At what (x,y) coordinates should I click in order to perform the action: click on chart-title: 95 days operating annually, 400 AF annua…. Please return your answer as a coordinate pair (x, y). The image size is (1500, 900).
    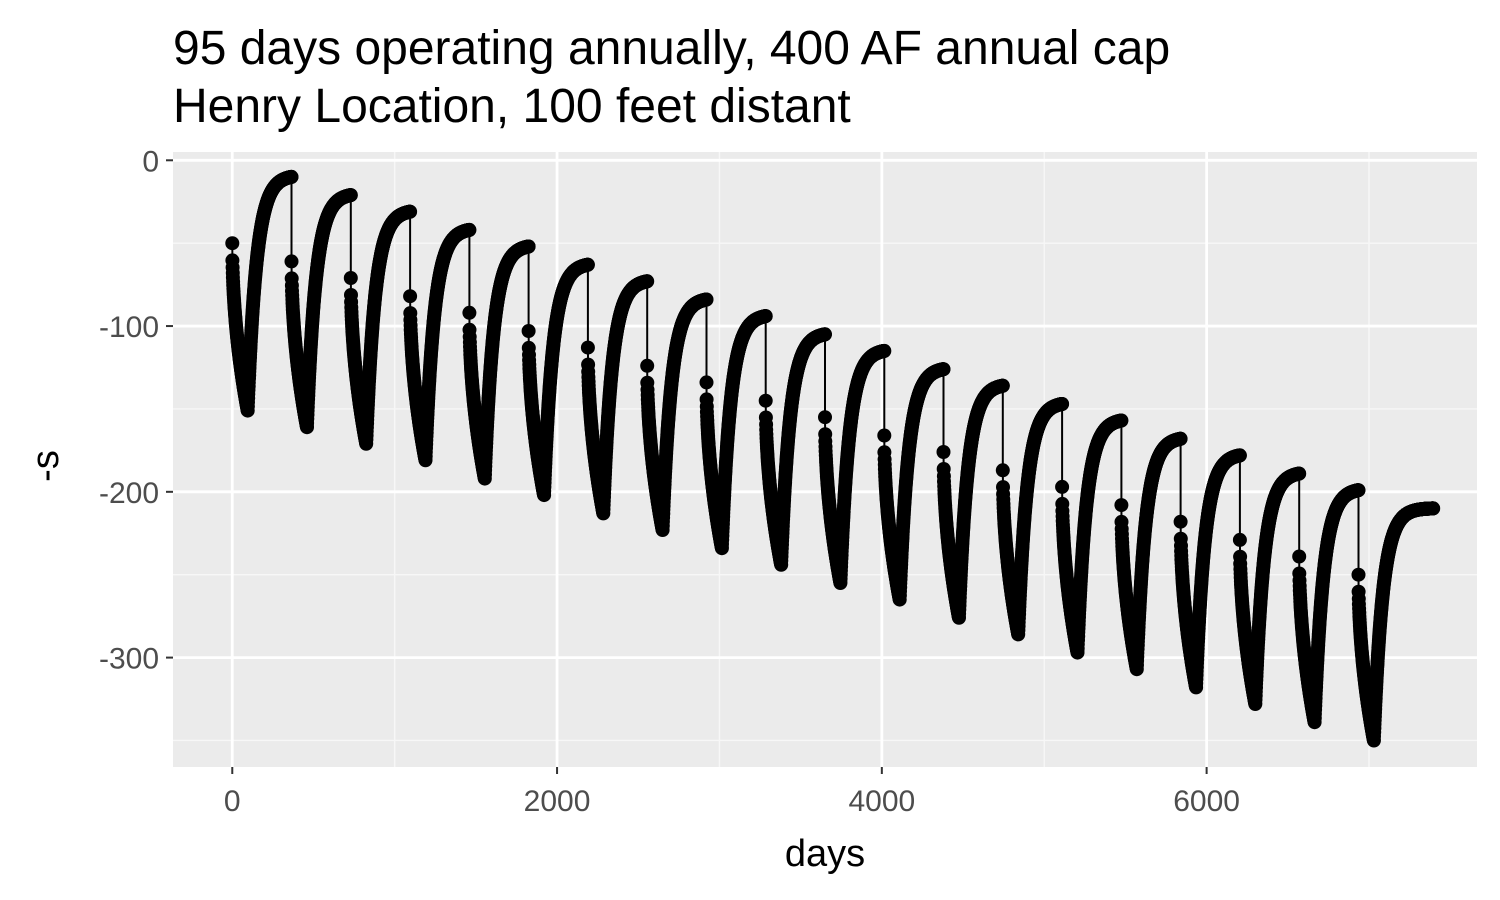
    Looking at the image, I should click on (671, 77).